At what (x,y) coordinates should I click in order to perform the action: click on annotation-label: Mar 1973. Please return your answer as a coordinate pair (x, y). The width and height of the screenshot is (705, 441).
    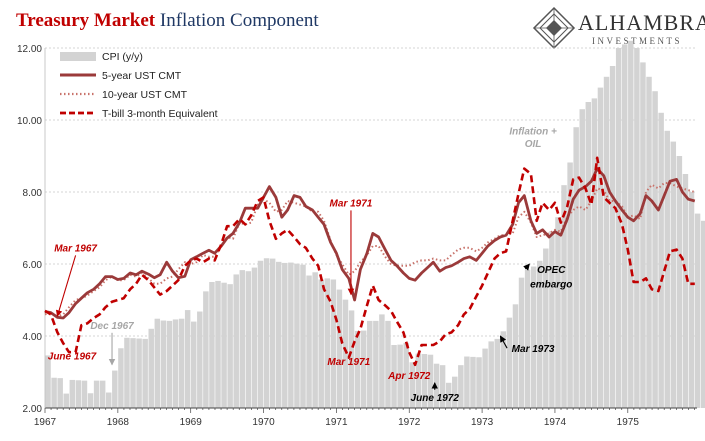
    Looking at the image, I should click on (533, 349).